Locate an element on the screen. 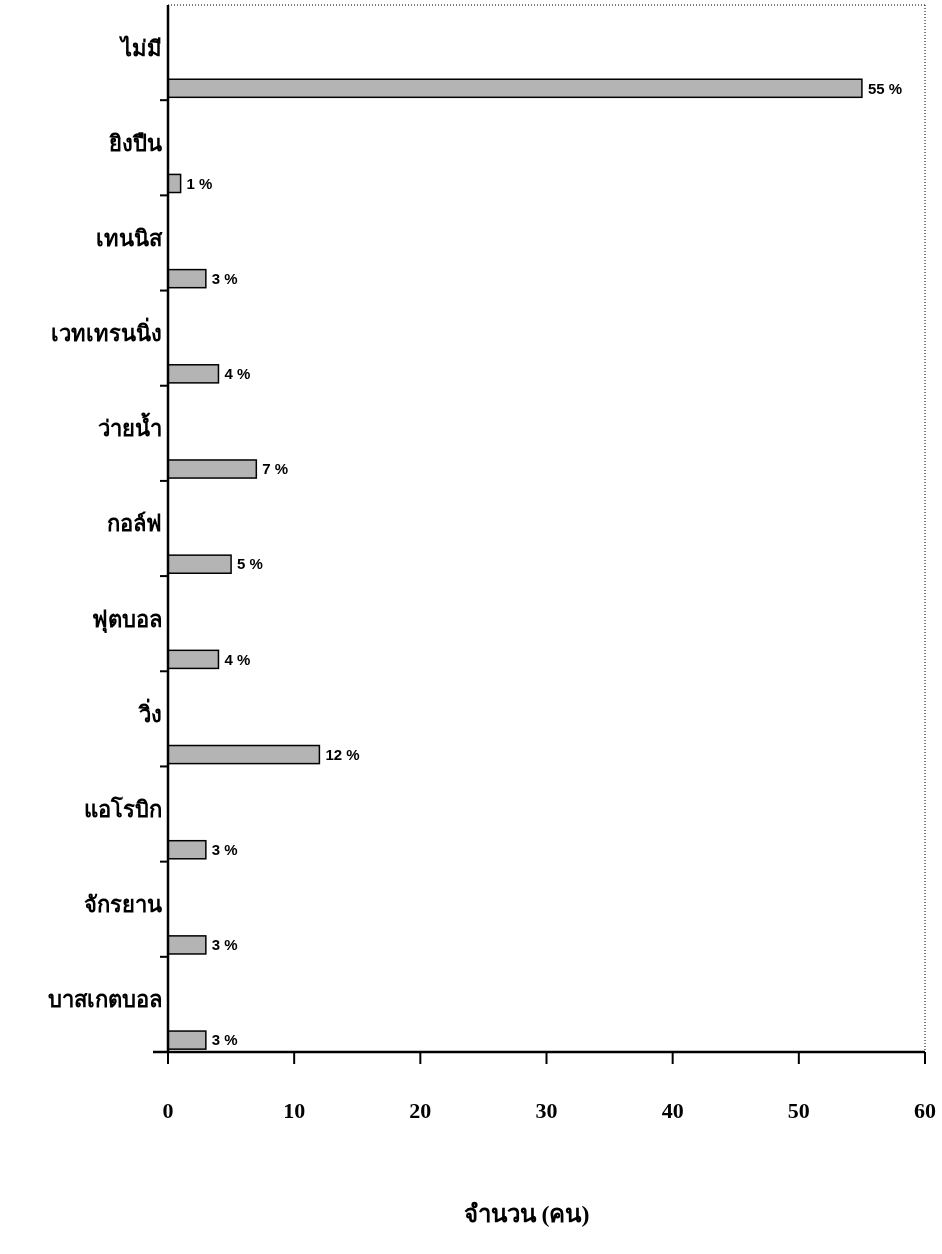 The image size is (942, 1254). data-label: 7 % is located at coordinates (275, 469).